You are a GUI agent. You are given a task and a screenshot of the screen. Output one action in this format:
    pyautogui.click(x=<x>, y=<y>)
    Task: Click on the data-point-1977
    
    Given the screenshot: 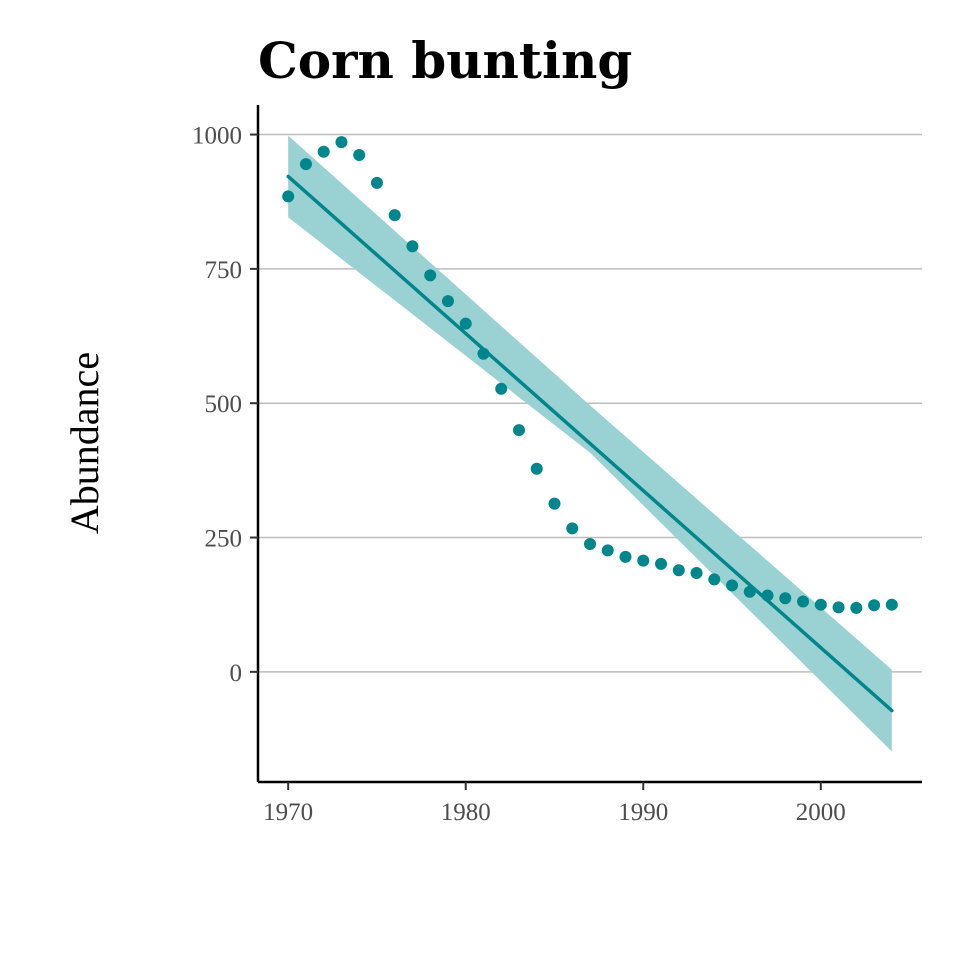 What is the action you would take?
    pyautogui.click(x=412, y=246)
    